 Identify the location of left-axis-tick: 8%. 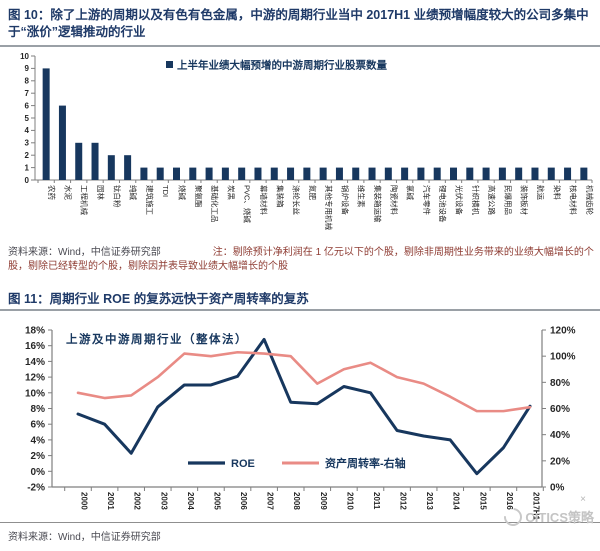
(38, 409).